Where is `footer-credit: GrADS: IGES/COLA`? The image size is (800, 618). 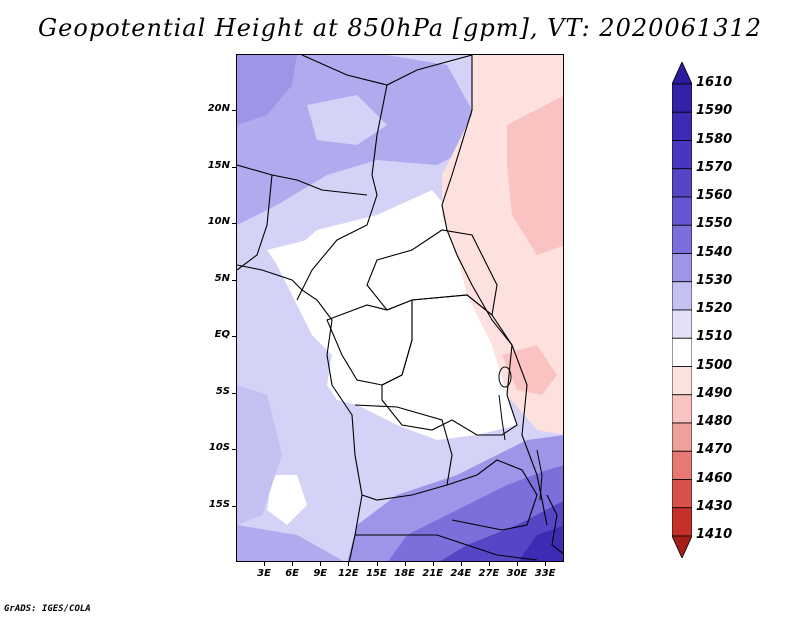
footer-credit: GrADS: IGES/COLA is located at coordinates (47, 609).